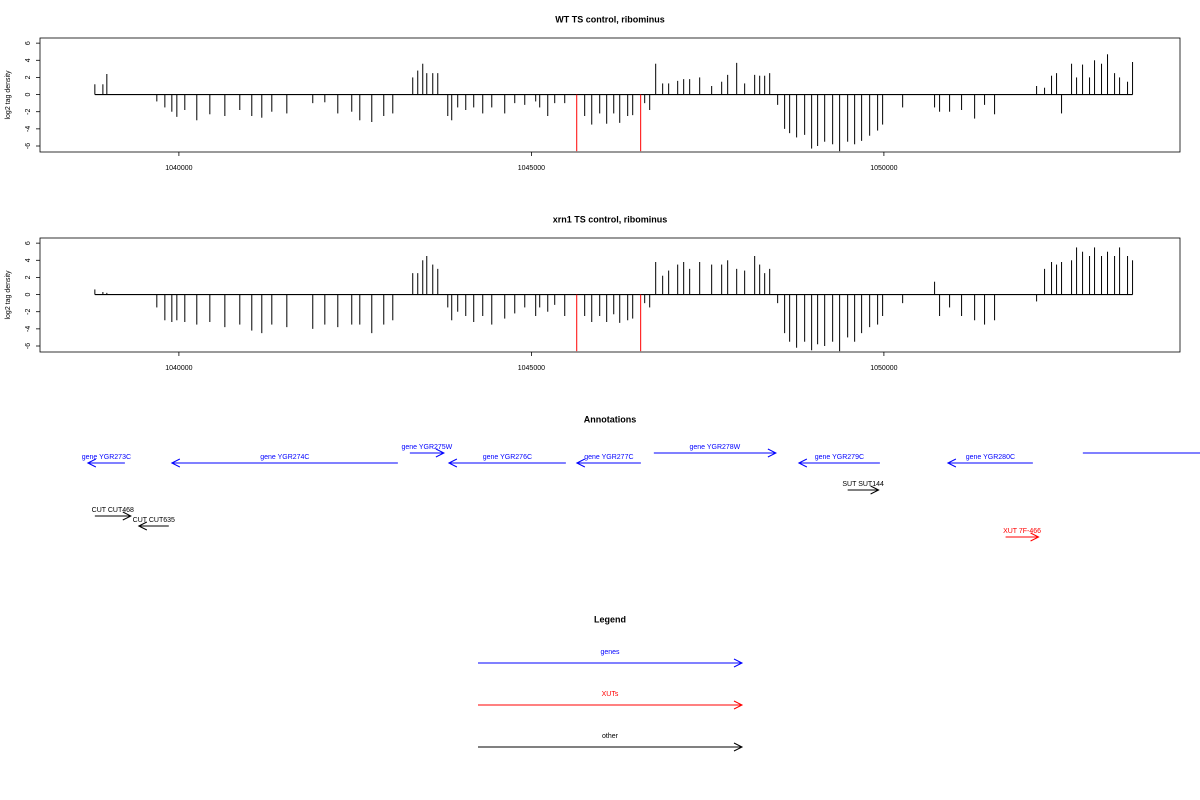 The height and width of the screenshot is (800, 1200). I want to click on annotations-title: Annotations, so click(610, 419).